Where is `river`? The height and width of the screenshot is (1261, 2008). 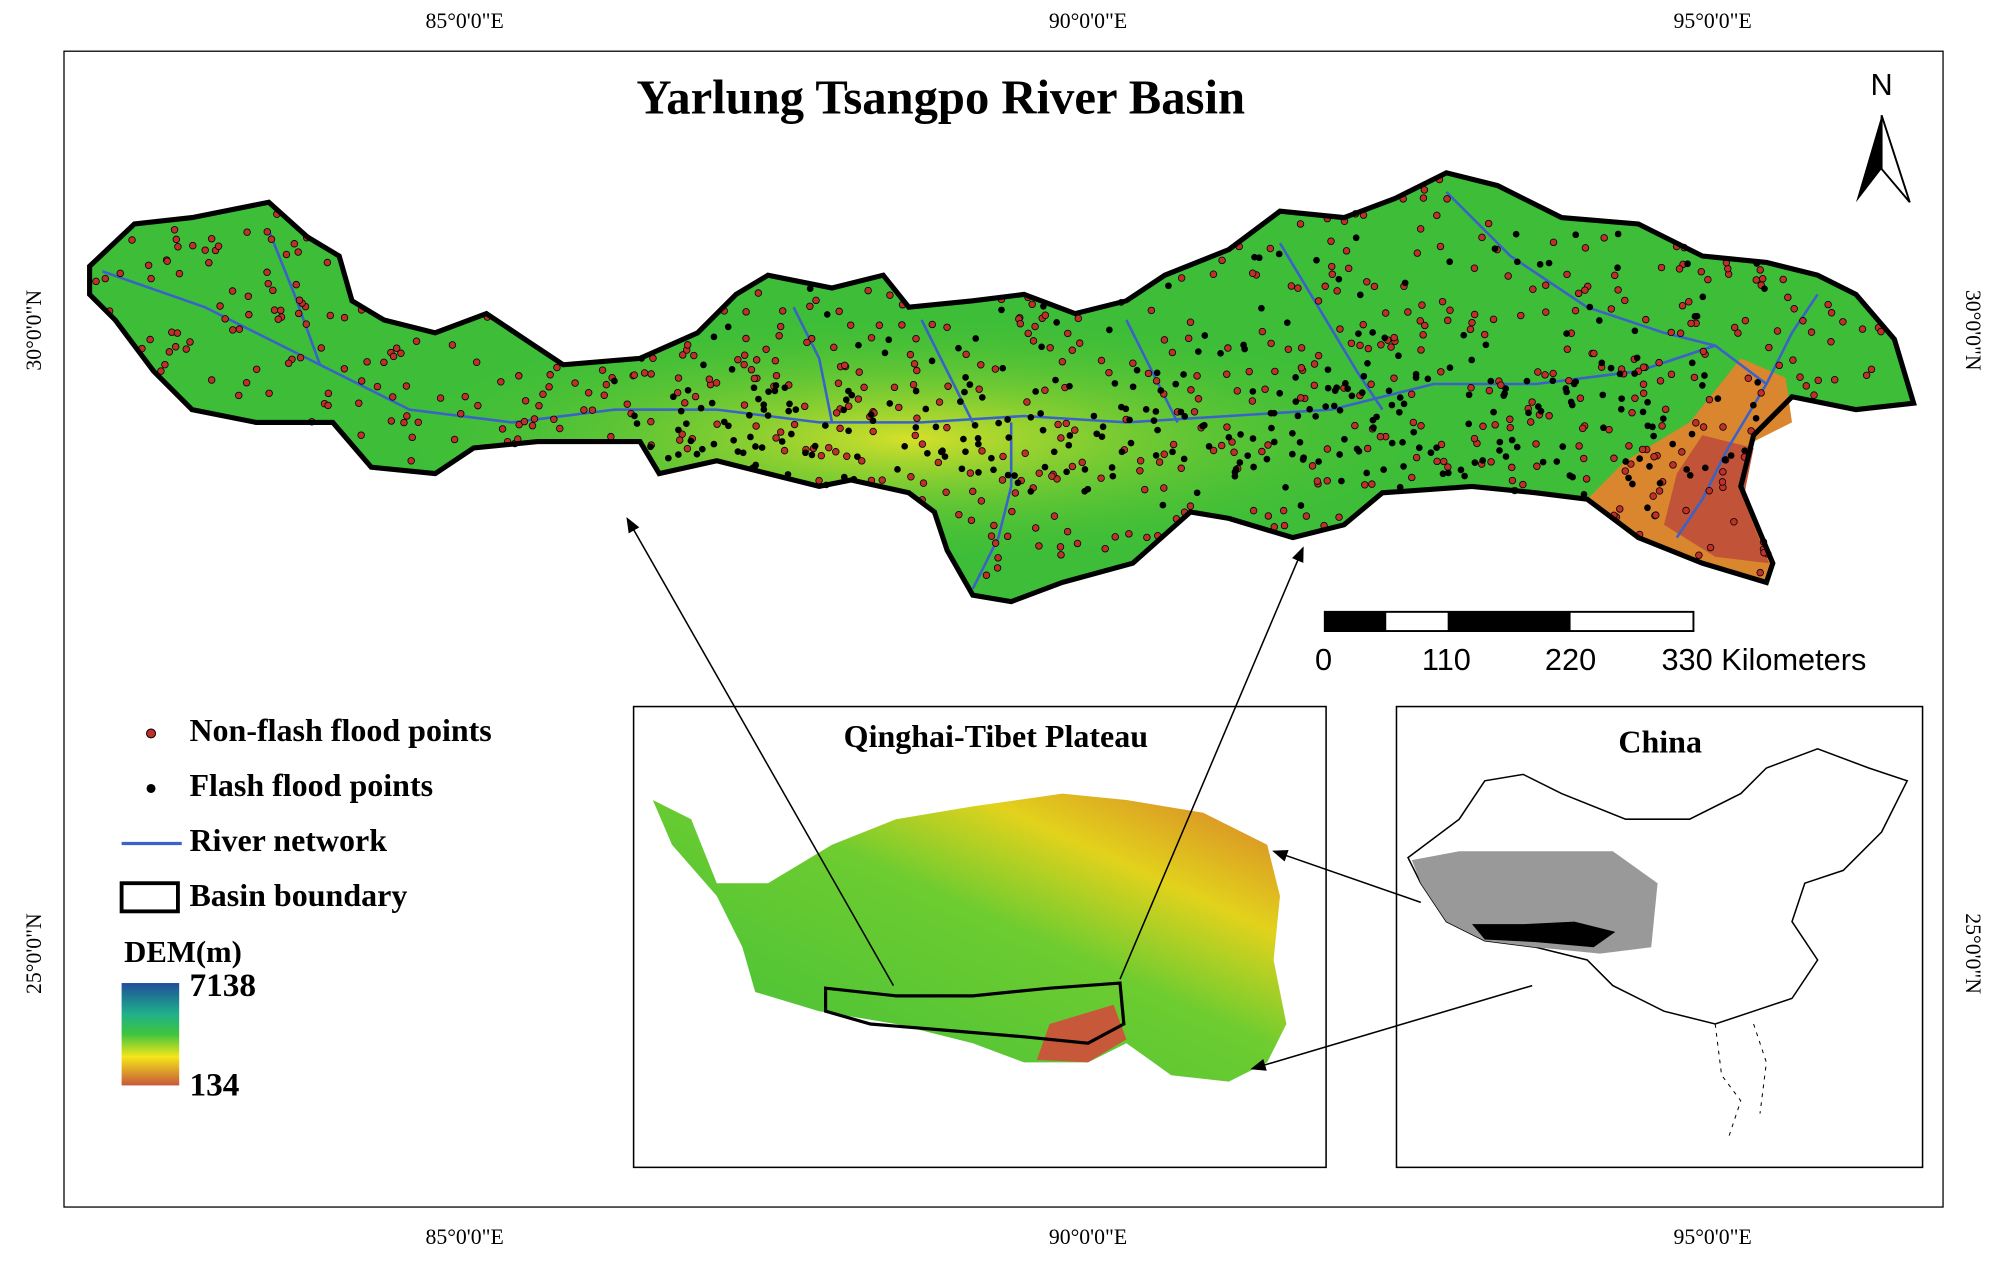
river is located at coordinates (813, 364).